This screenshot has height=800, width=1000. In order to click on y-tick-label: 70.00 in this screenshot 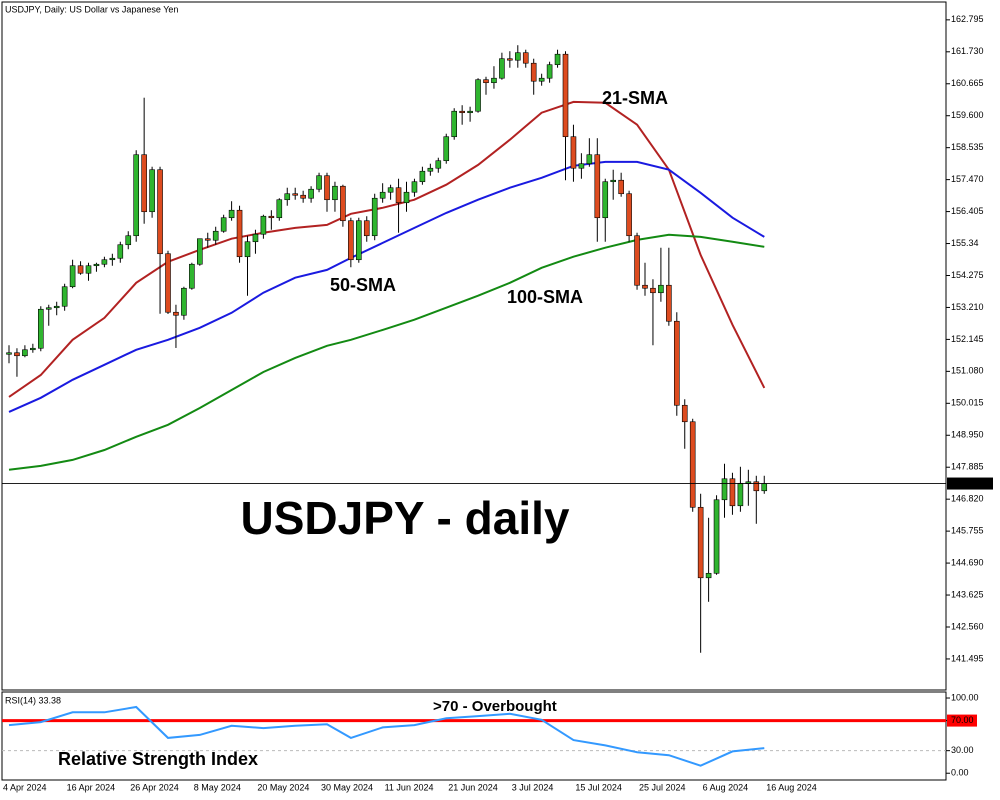, I will do `click(962, 720)`.